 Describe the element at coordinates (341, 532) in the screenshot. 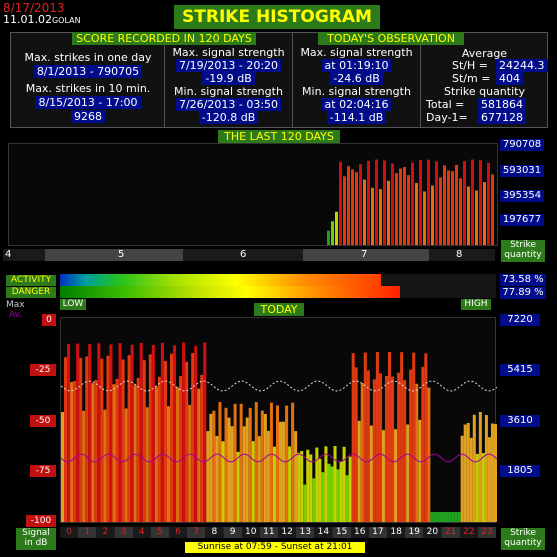

I see `hour-label: 15` at that location.